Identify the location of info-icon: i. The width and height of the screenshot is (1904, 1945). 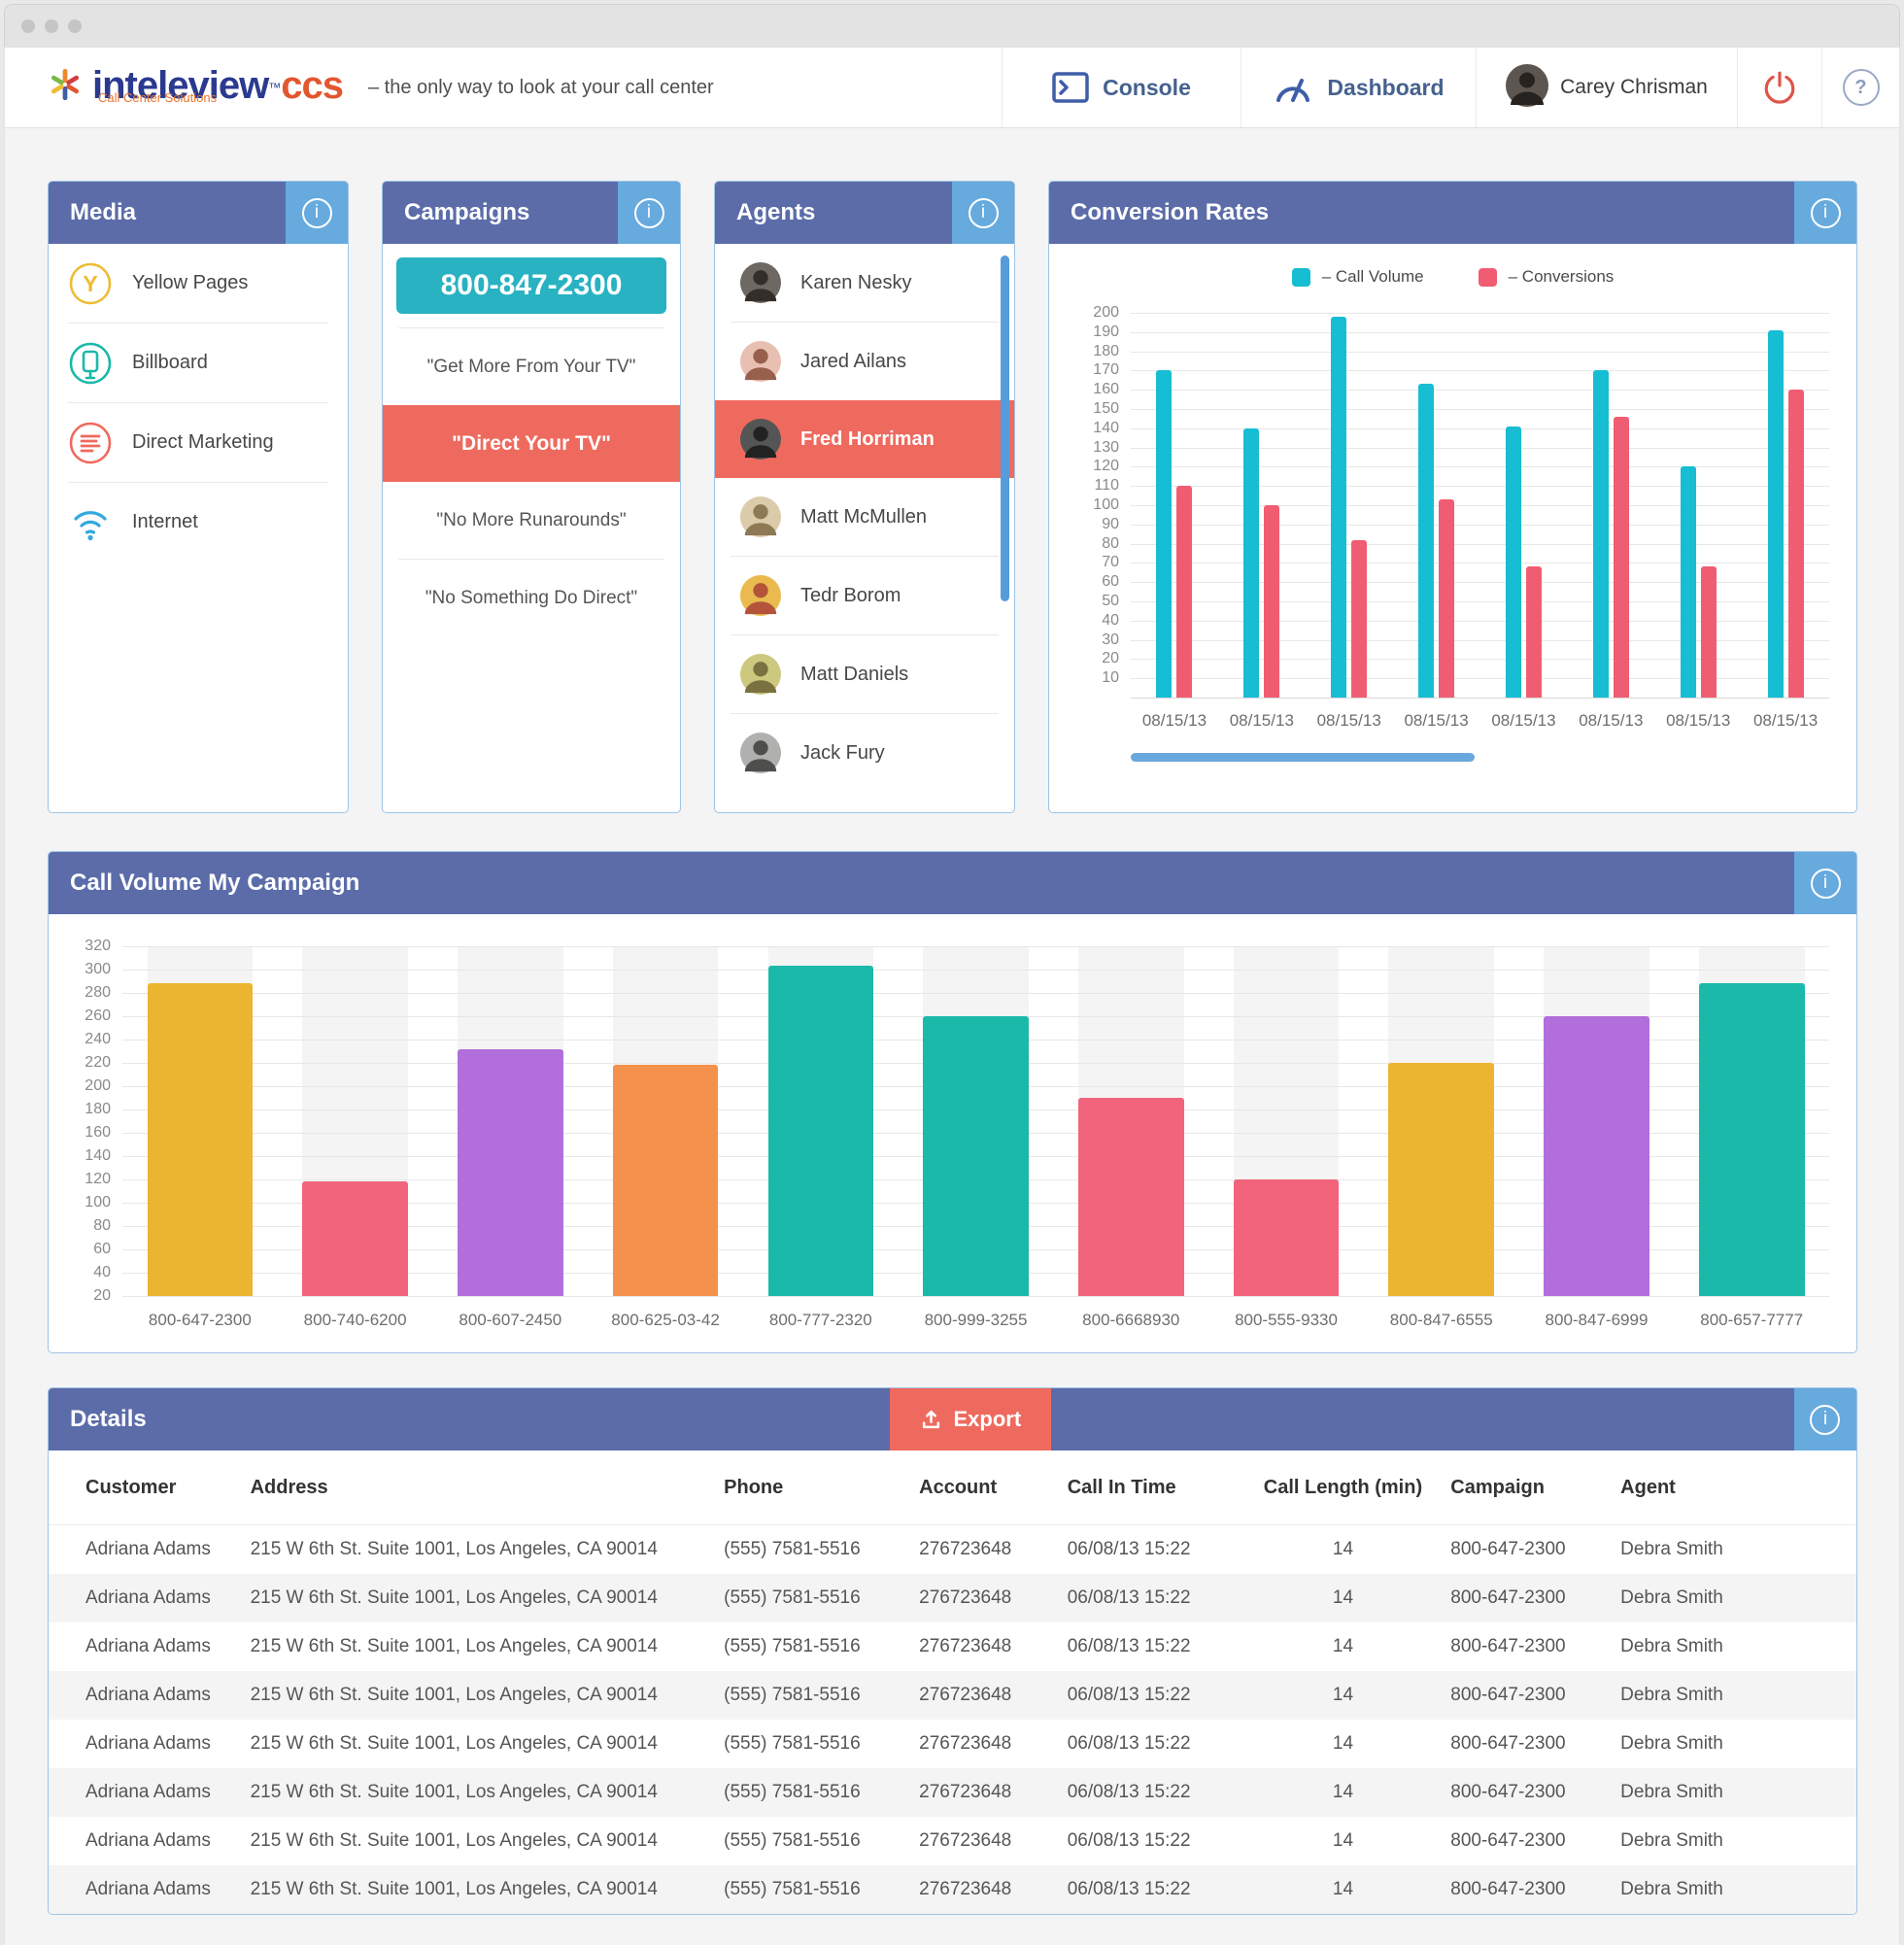
(983, 213).